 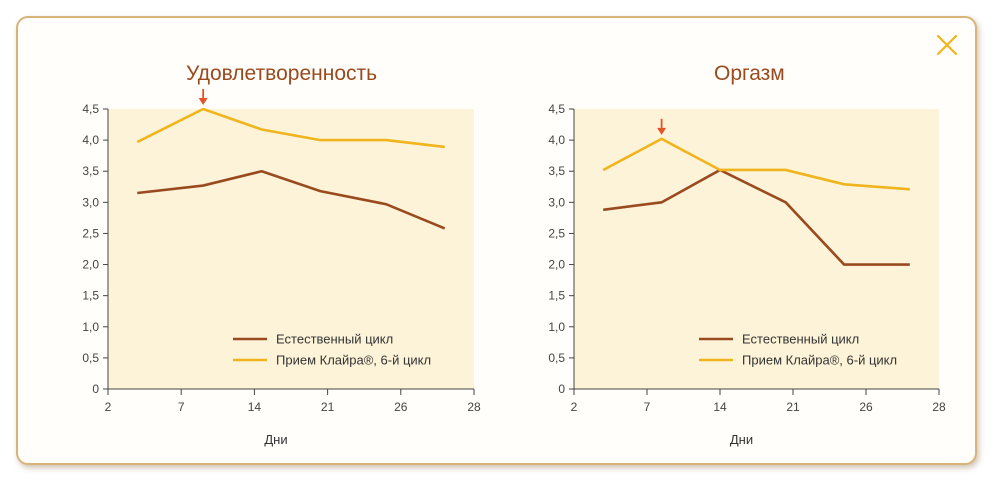 I want to click on chart-title-satisfaction: Удовлетворенность, so click(x=282, y=73).